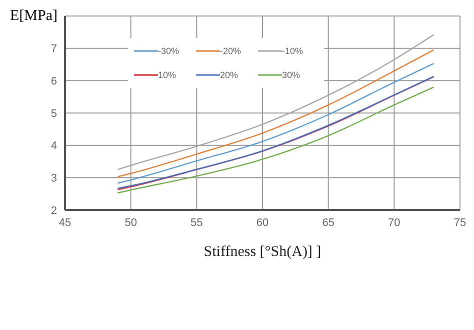 Image resolution: width=474 pixels, height=330 pixels. Describe the element at coordinates (34, 16) in the screenshot. I see `y-axis-title: E[MPa]` at that location.